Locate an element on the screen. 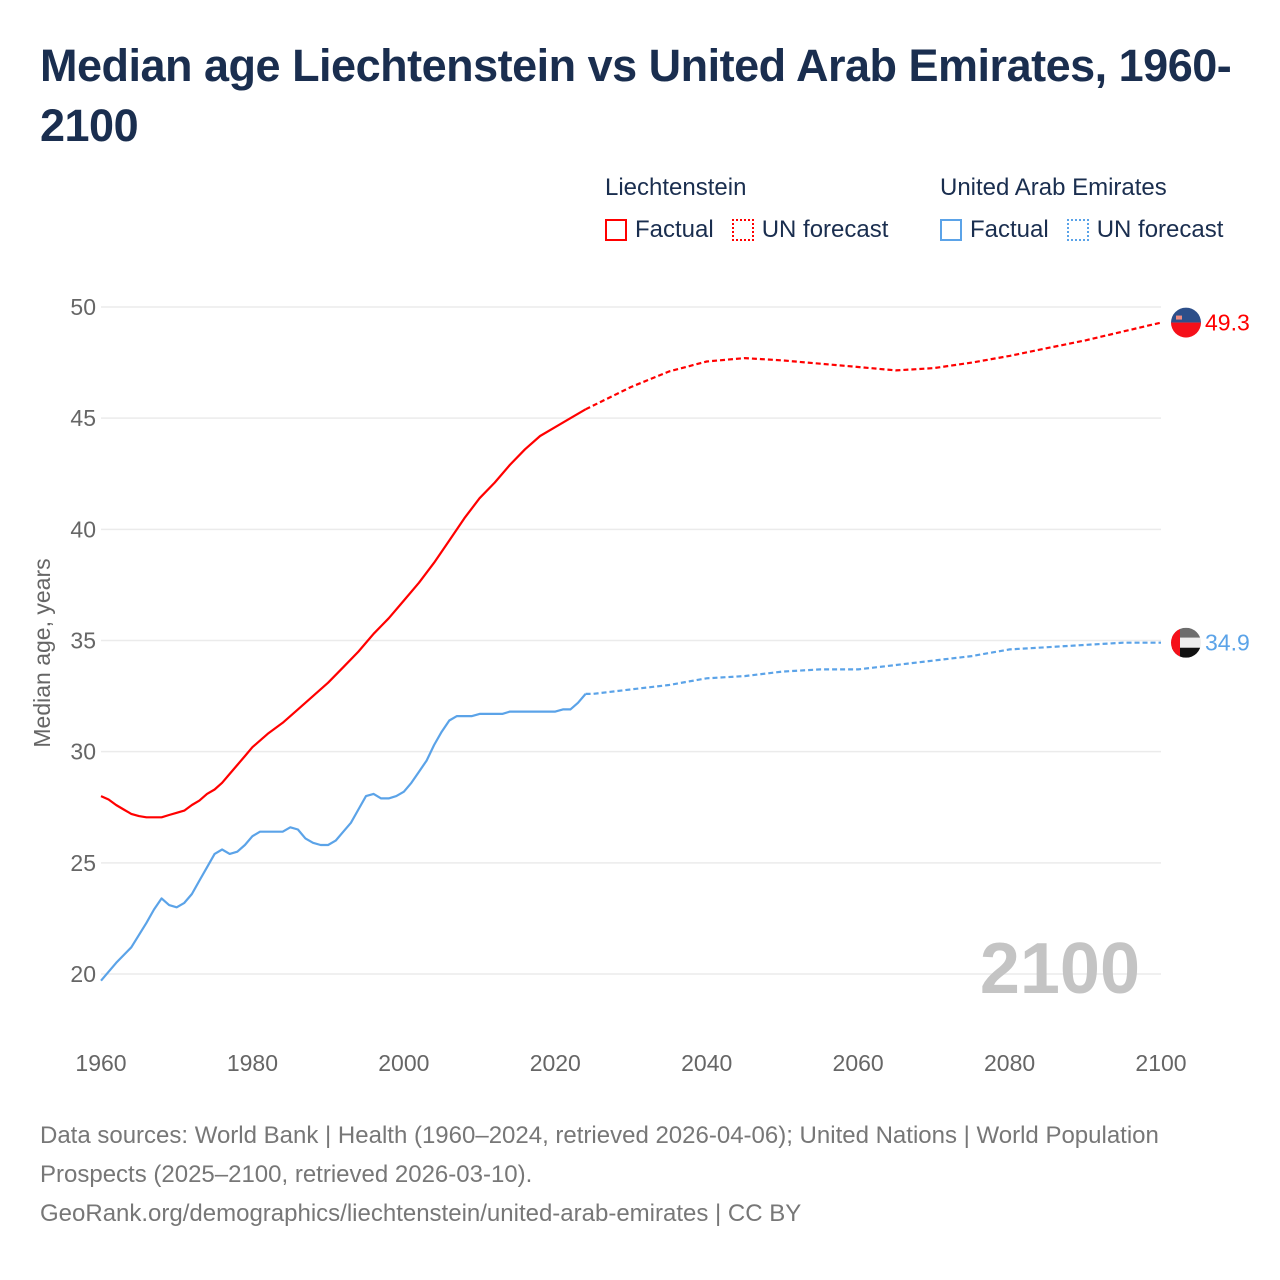 The height and width of the screenshot is (1280, 1280). x-tick-label: 2100 is located at coordinates (1160, 1063).